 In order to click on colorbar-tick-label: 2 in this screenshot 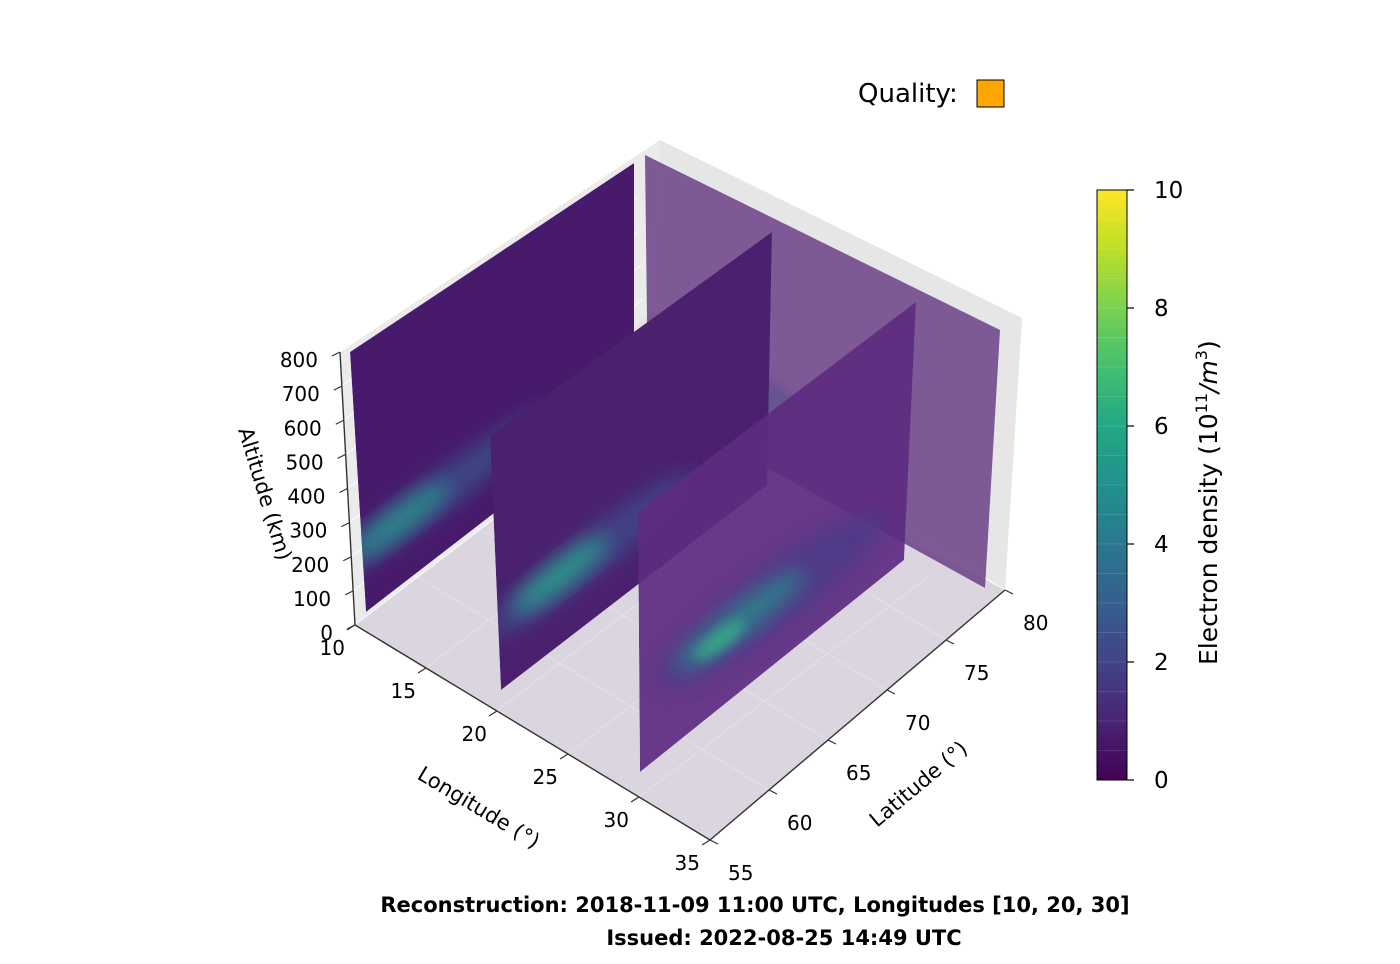, I will do `click(1161, 663)`.